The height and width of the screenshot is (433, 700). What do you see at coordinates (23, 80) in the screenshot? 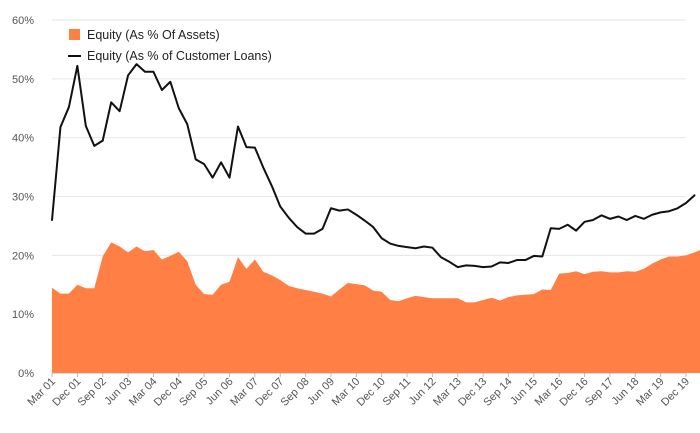
I see `y-tick-label: 50%` at bounding box center [23, 80].